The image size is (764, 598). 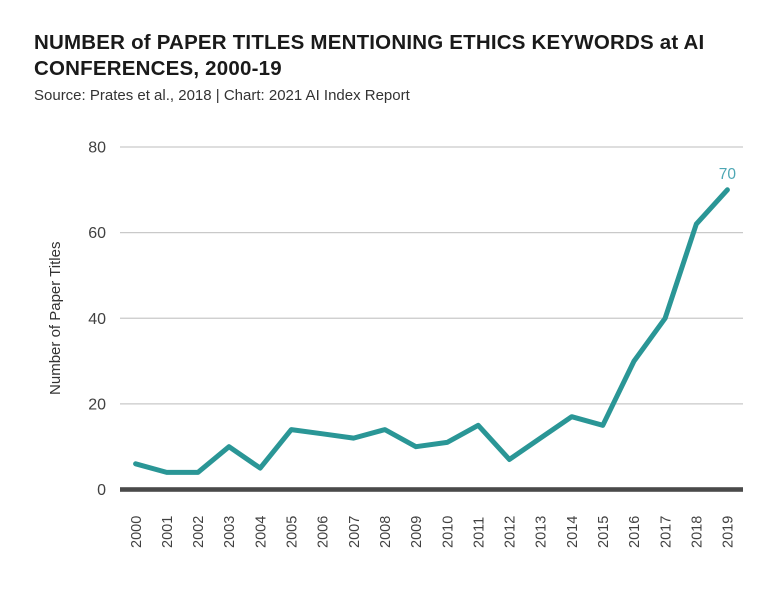 What do you see at coordinates (158, 68) in the screenshot?
I see `chart-title-line-2: CONFERENCES, 2000-19` at bounding box center [158, 68].